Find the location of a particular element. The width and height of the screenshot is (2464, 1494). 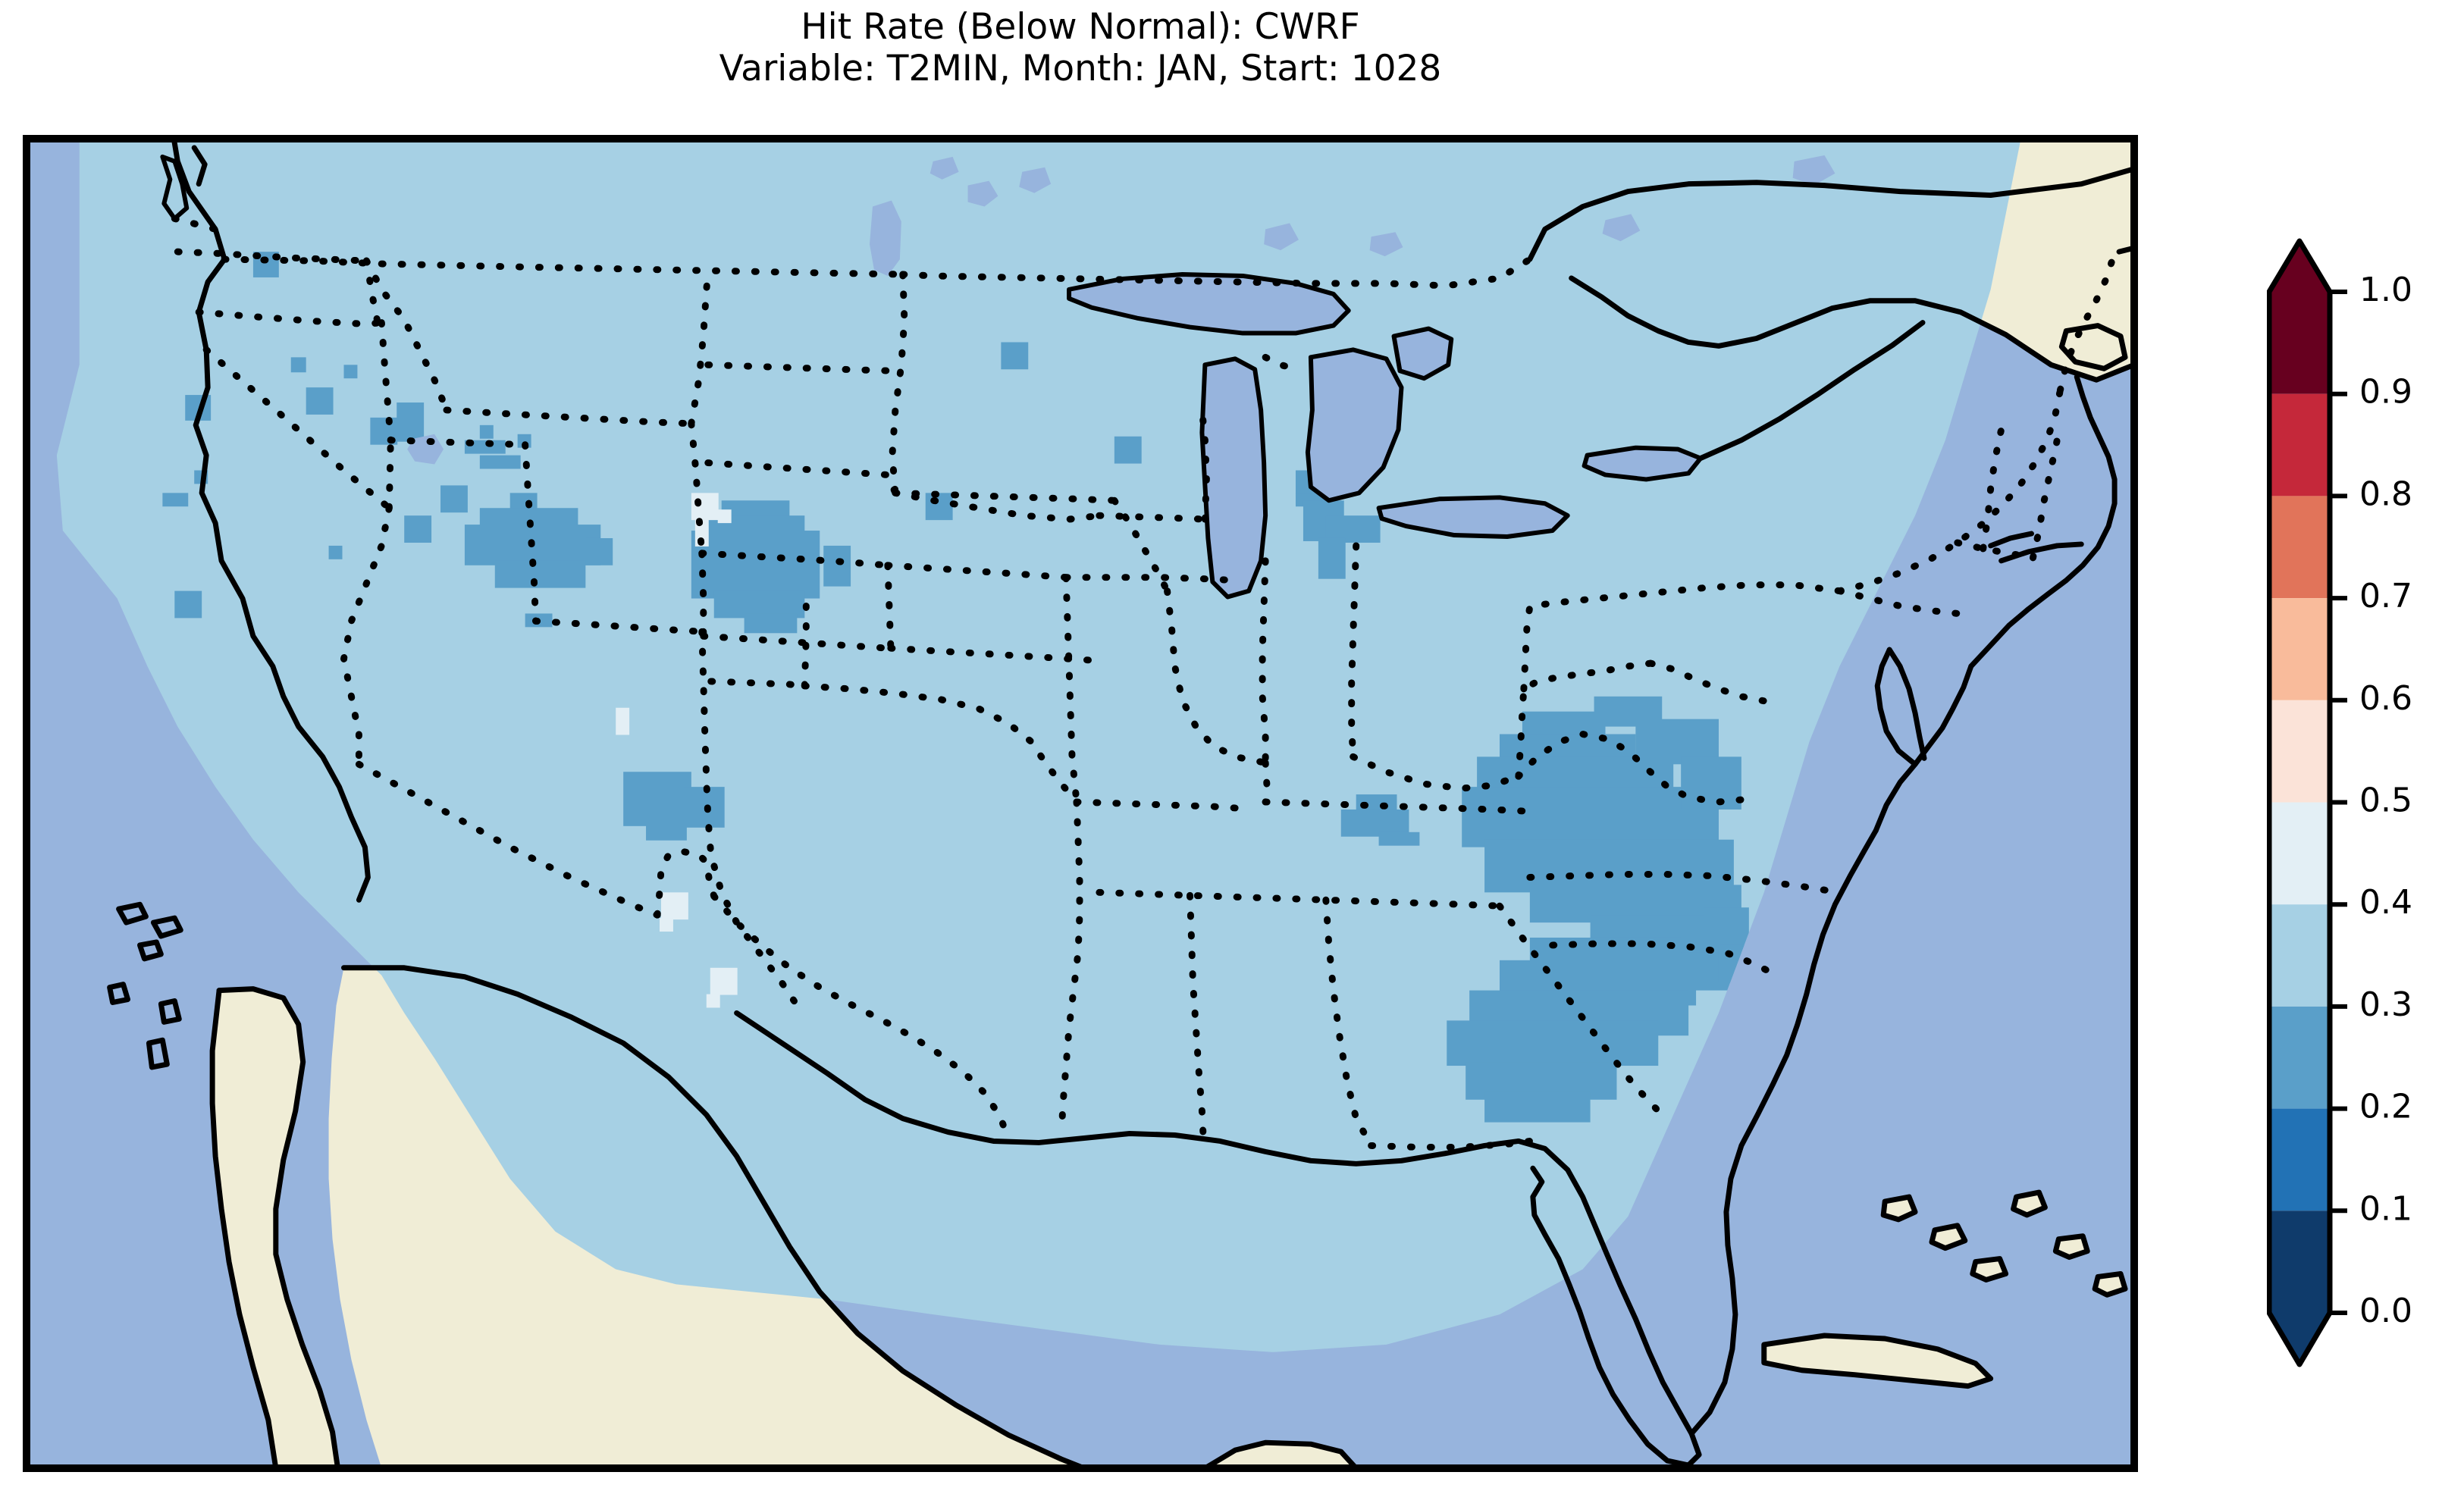

colorbar-band-0.7-0.8 is located at coordinates (2300, 547).